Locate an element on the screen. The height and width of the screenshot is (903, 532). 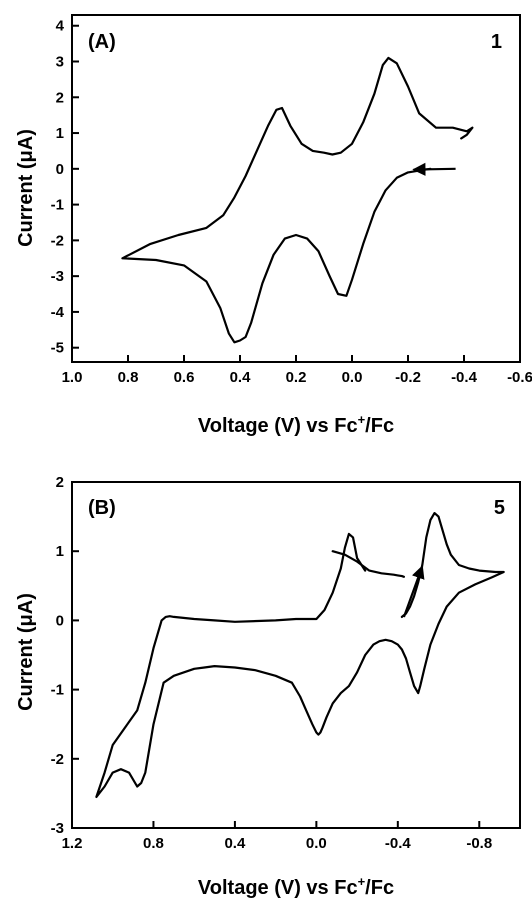
panel-b-x-tick-label: 1.2 is located at coordinates (72, 843).